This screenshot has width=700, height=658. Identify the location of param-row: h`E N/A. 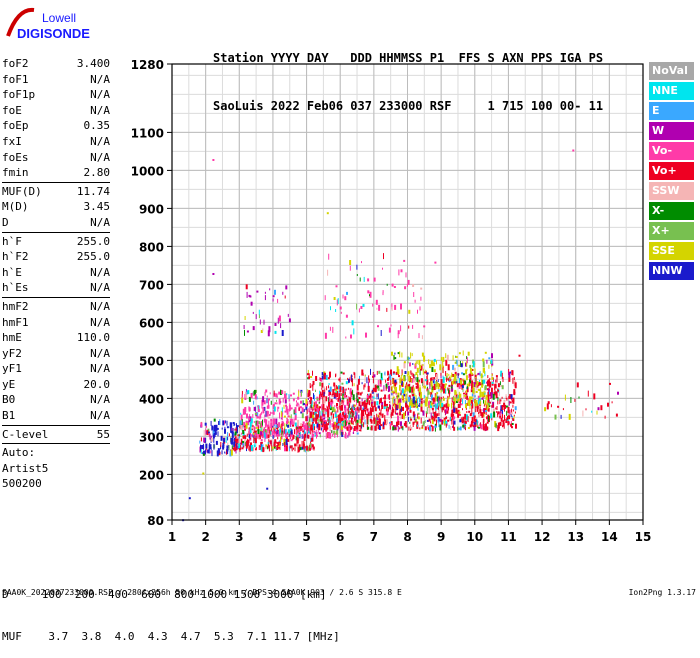
(56, 273).